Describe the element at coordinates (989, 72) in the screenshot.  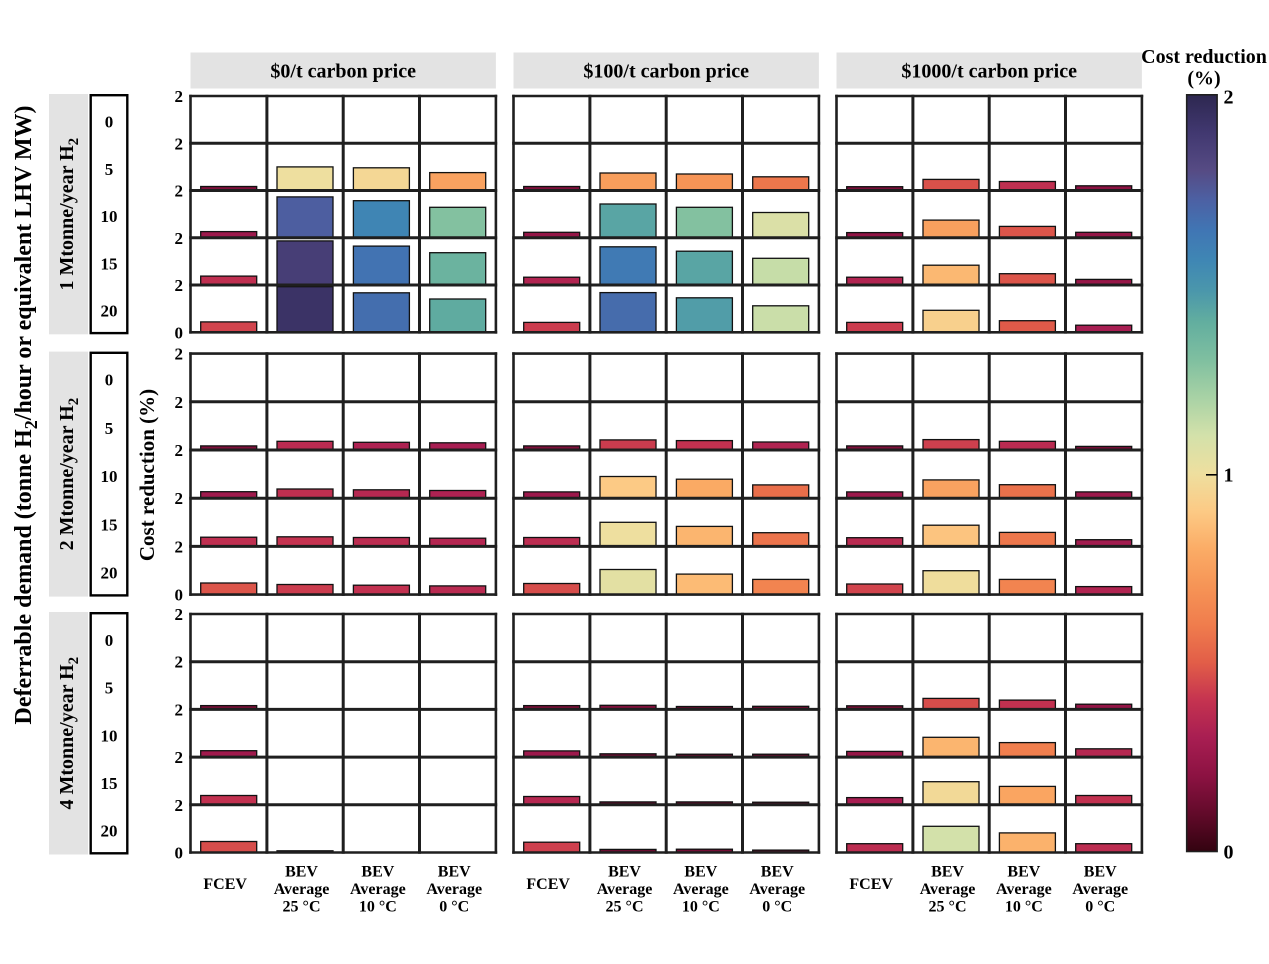
I see `svg-text: $1000/t carbon price` at that location.